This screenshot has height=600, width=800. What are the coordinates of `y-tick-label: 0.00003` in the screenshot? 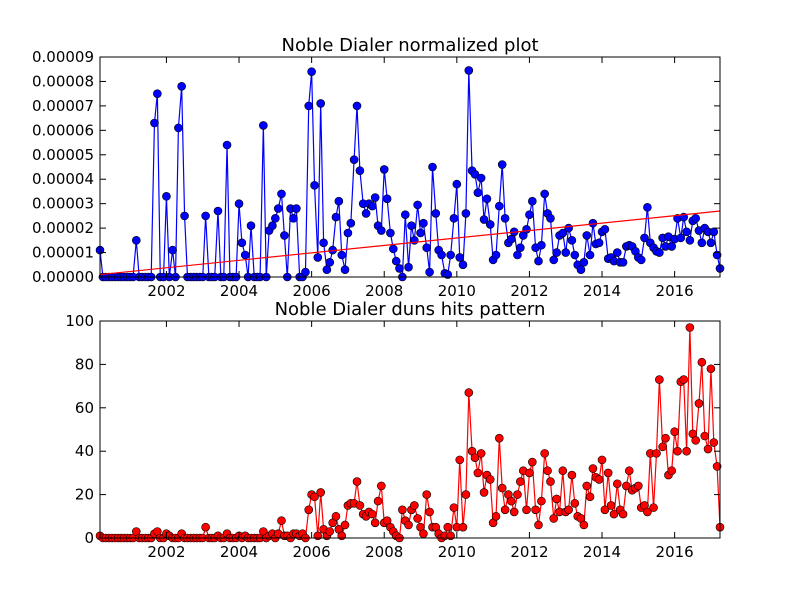 It's located at (63, 204).